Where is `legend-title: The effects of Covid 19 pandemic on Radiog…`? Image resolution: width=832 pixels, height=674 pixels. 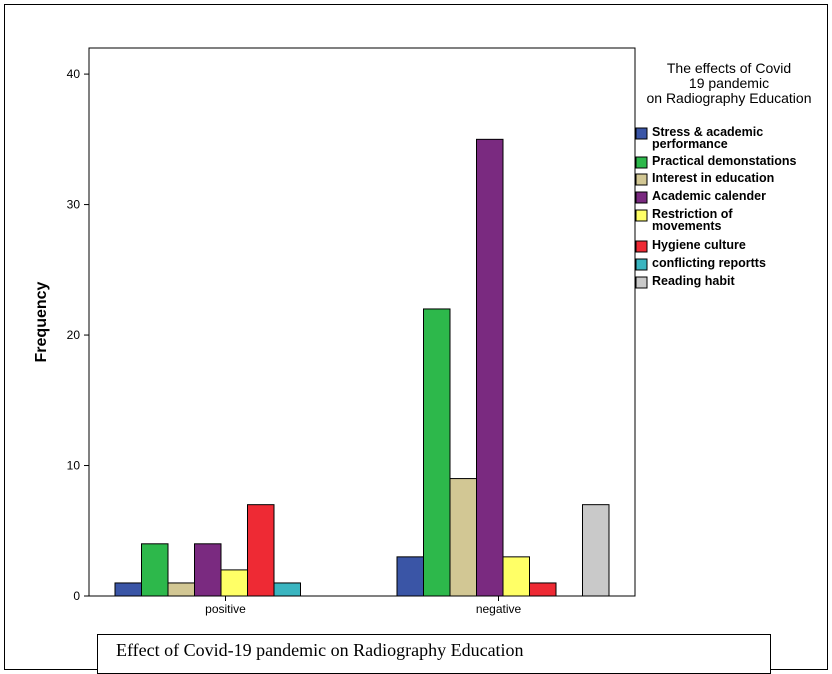 legend-title: The effects of Covid 19 pandemic on Radiog… is located at coordinates (728, 83).